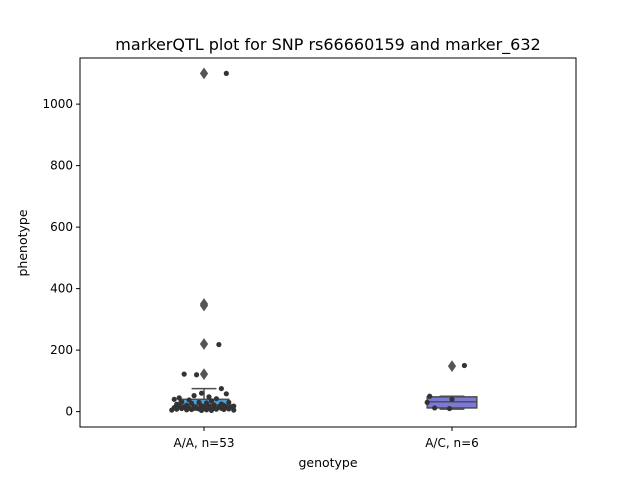 The image size is (640, 480). Describe the element at coordinates (203, 443) in the screenshot. I see `x-tick-label: A/A, n=53` at that location.